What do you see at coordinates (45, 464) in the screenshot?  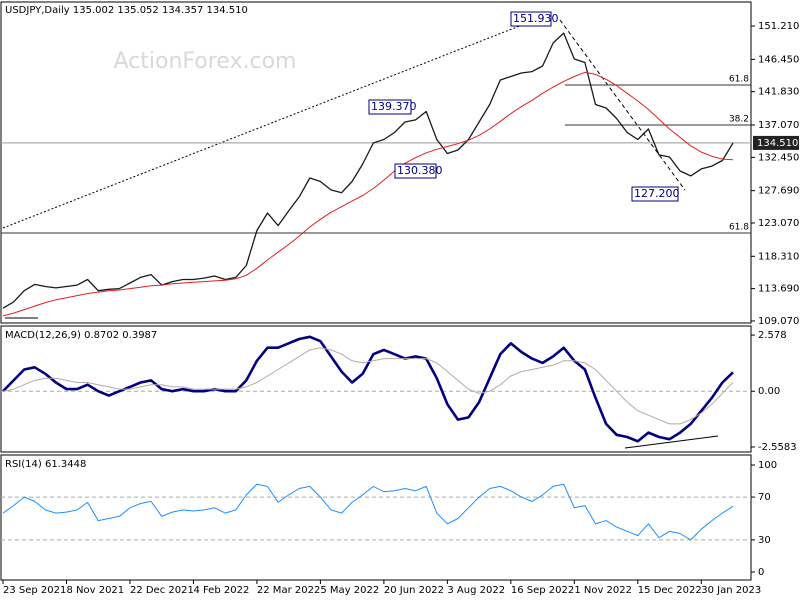 I see `panel-title: RSI(14) 61.3448` at bounding box center [45, 464].